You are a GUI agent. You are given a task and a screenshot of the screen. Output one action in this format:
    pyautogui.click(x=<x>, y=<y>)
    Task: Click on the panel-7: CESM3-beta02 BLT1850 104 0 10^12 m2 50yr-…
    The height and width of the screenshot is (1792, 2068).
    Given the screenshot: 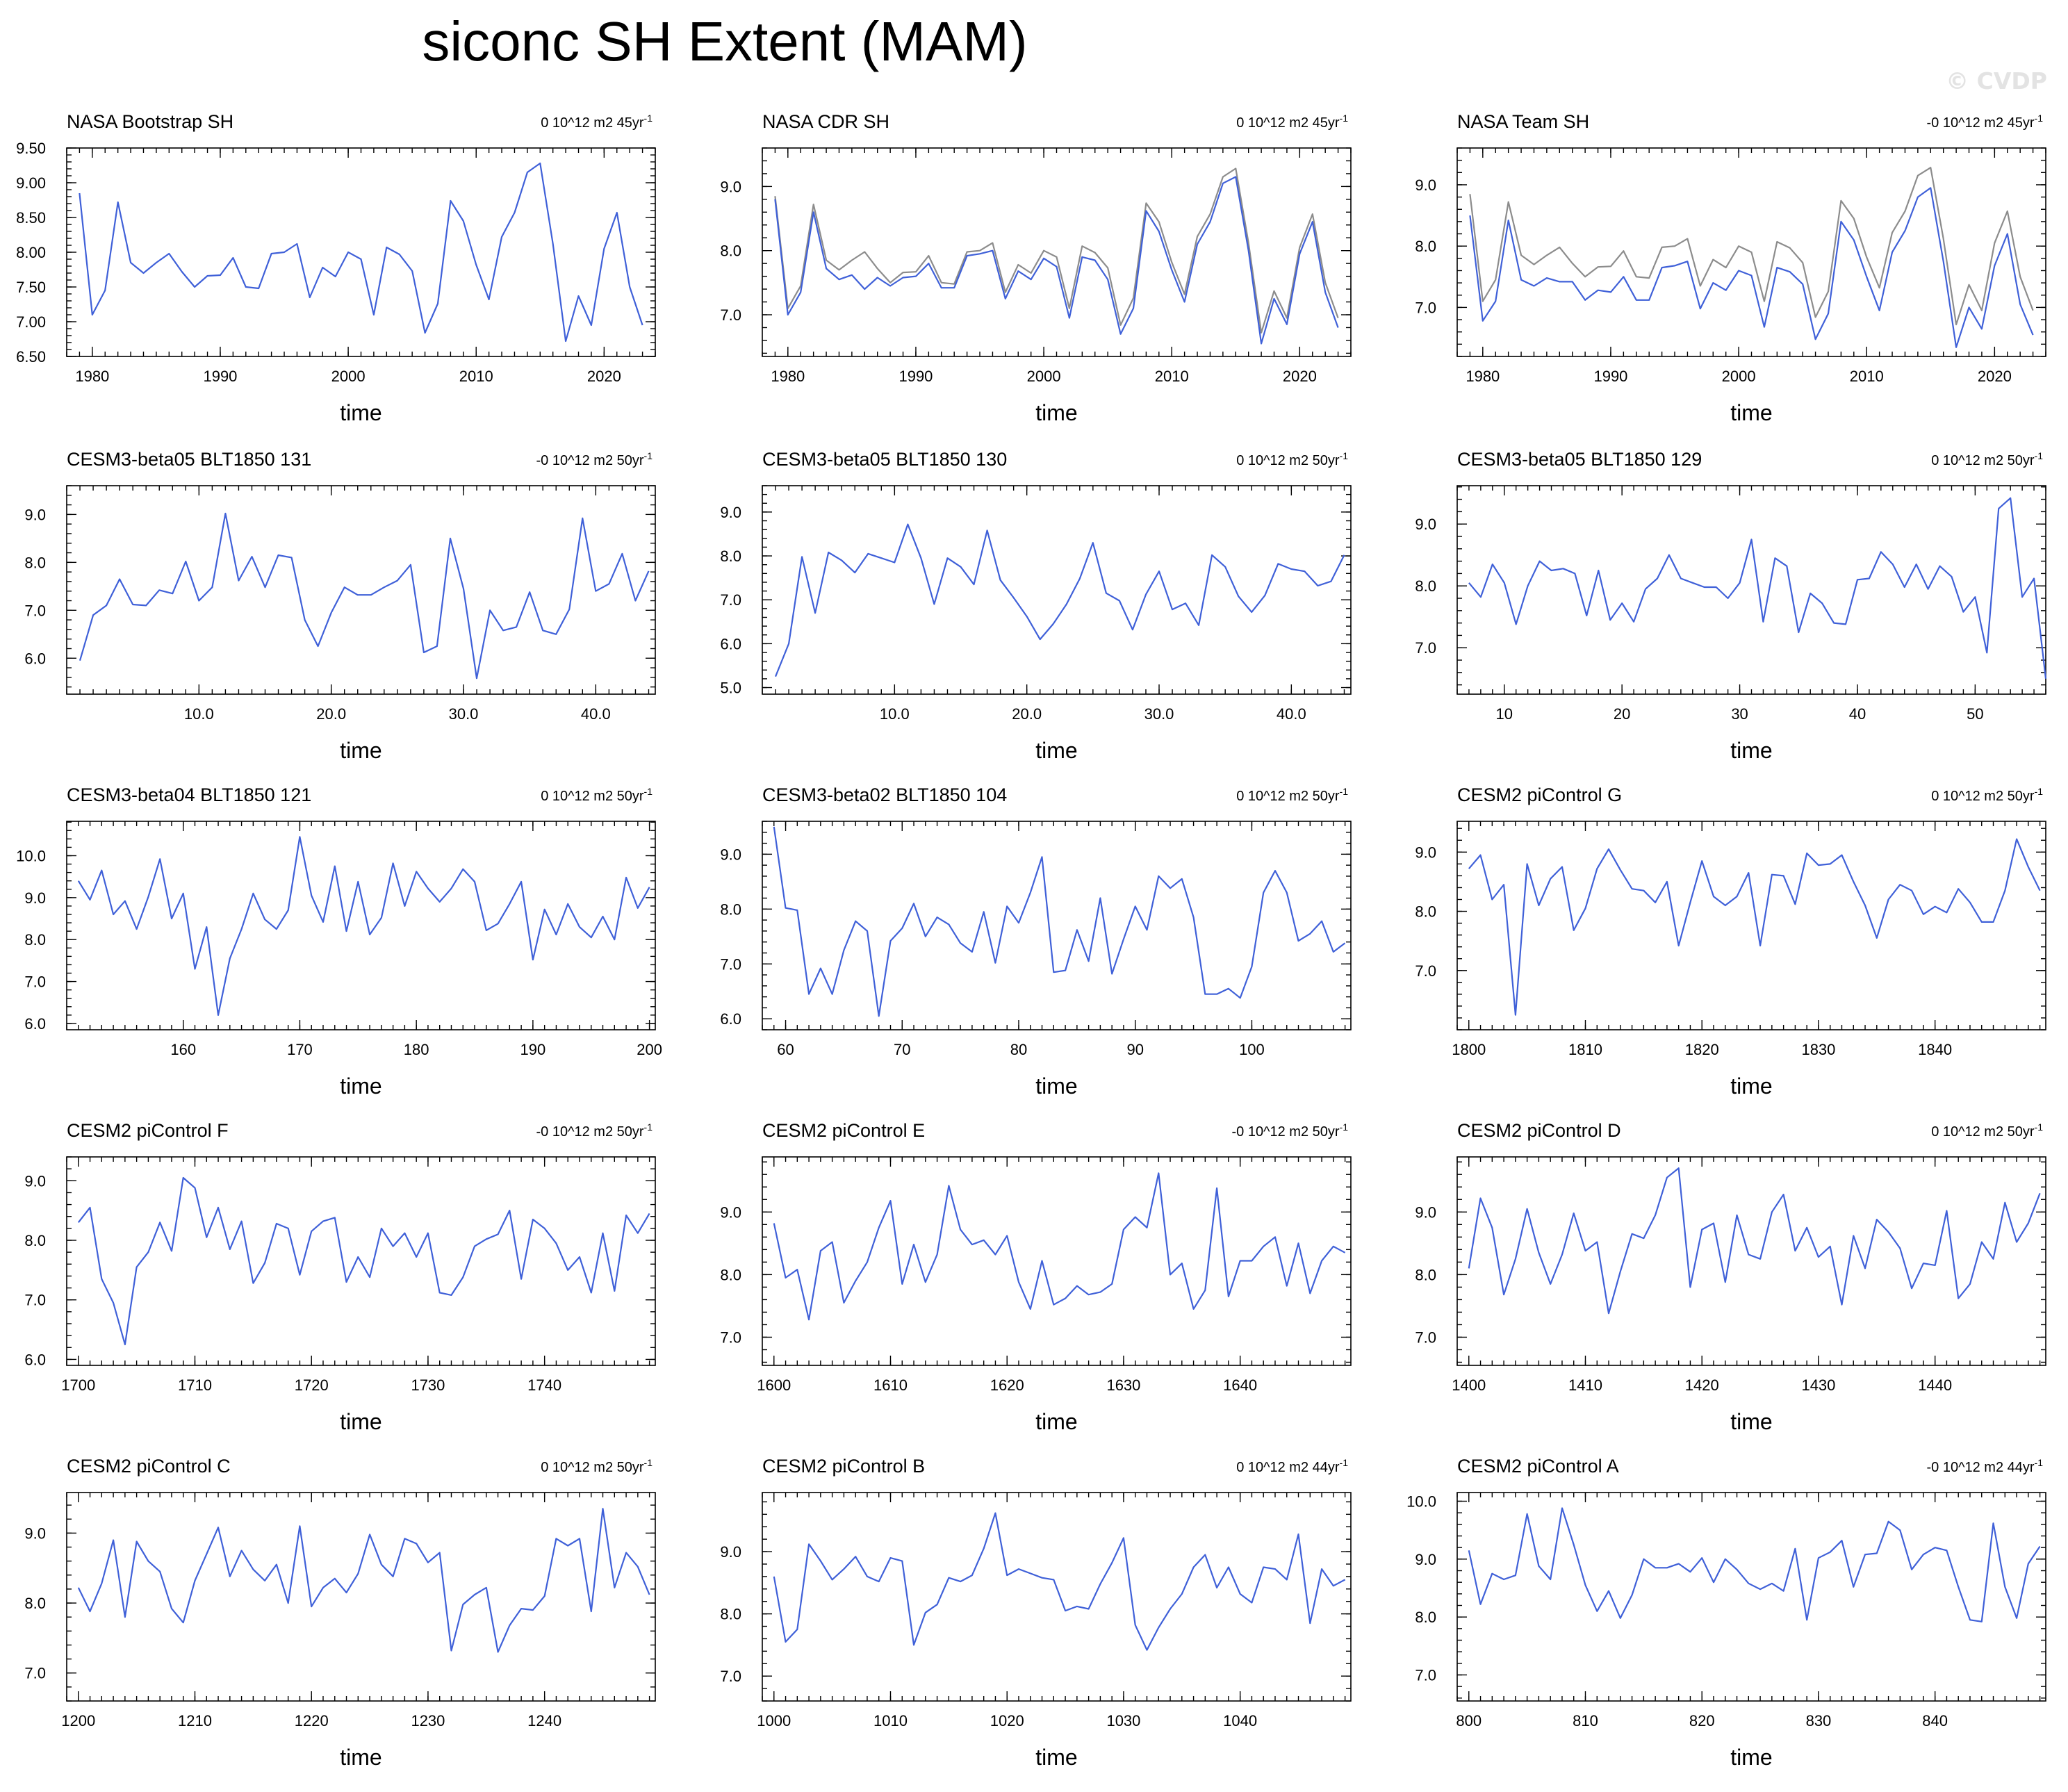 What is the action you would take?
    pyautogui.click(x=1036, y=941)
    